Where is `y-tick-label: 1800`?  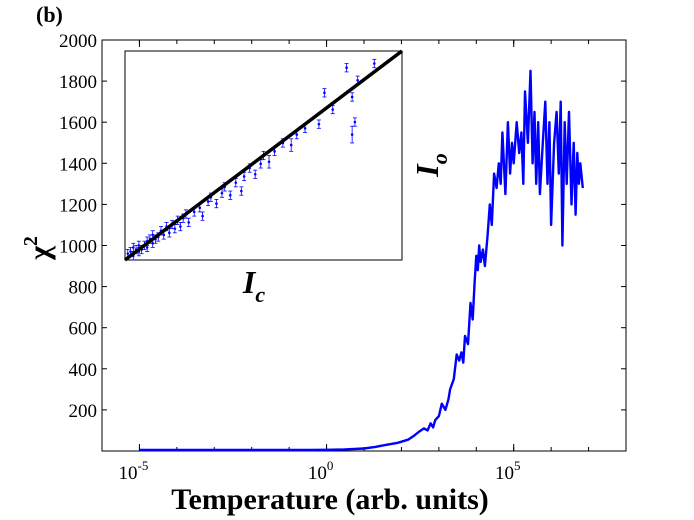 y-tick-label: 1800 is located at coordinates (78, 82).